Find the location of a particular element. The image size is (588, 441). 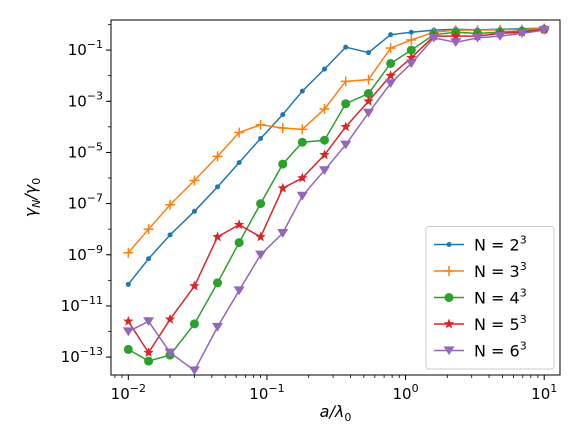

y-tick-label-exp: −13 is located at coordinates (91, 351).